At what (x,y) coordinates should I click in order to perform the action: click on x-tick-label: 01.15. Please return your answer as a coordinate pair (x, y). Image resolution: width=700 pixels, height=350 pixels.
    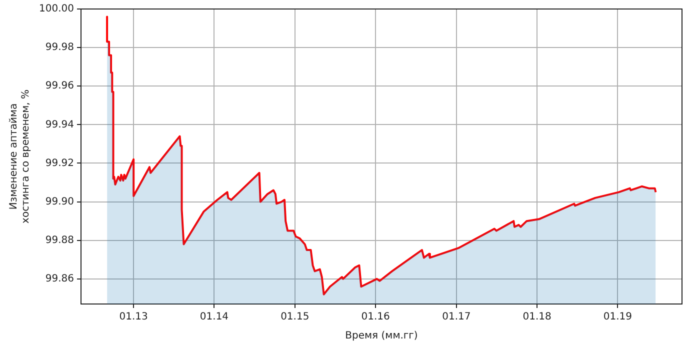
    Looking at the image, I should click on (295, 317).